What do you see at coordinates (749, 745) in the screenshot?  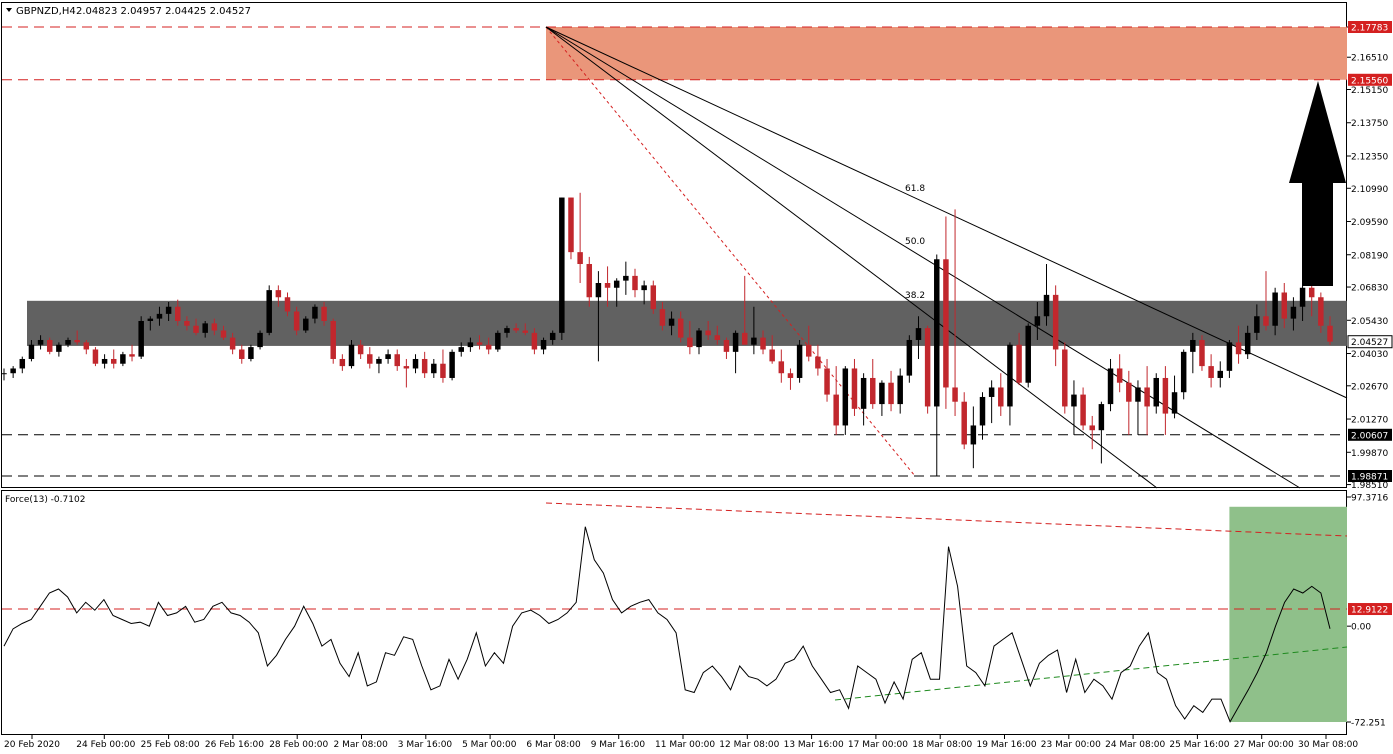 I see `time-tick-label: 12 Mar 08:00` at bounding box center [749, 745].